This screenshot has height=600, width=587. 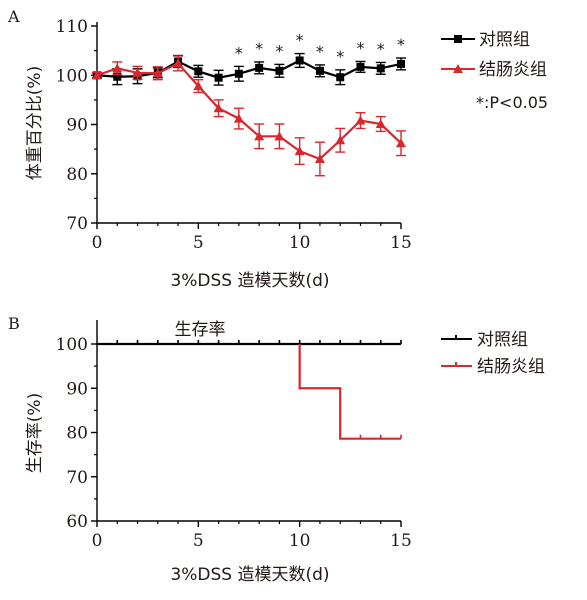 What do you see at coordinates (249, 69) in the screenshot?
I see `control-series-line` at bounding box center [249, 69].